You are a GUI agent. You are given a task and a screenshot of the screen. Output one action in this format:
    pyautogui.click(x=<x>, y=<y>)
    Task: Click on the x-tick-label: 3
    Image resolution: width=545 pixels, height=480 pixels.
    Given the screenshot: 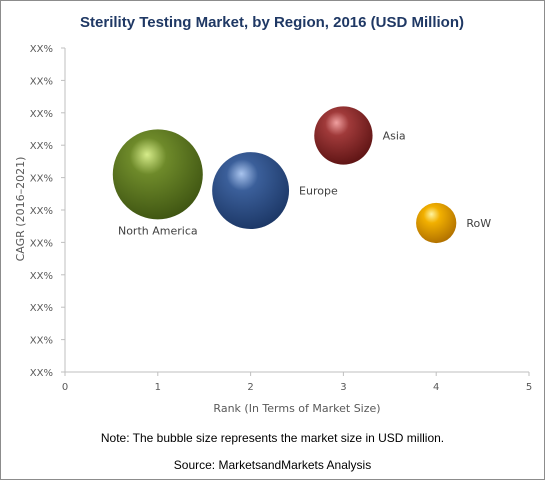 What is the action you would take?
    pyautogui.click(x=343, y=387)
    